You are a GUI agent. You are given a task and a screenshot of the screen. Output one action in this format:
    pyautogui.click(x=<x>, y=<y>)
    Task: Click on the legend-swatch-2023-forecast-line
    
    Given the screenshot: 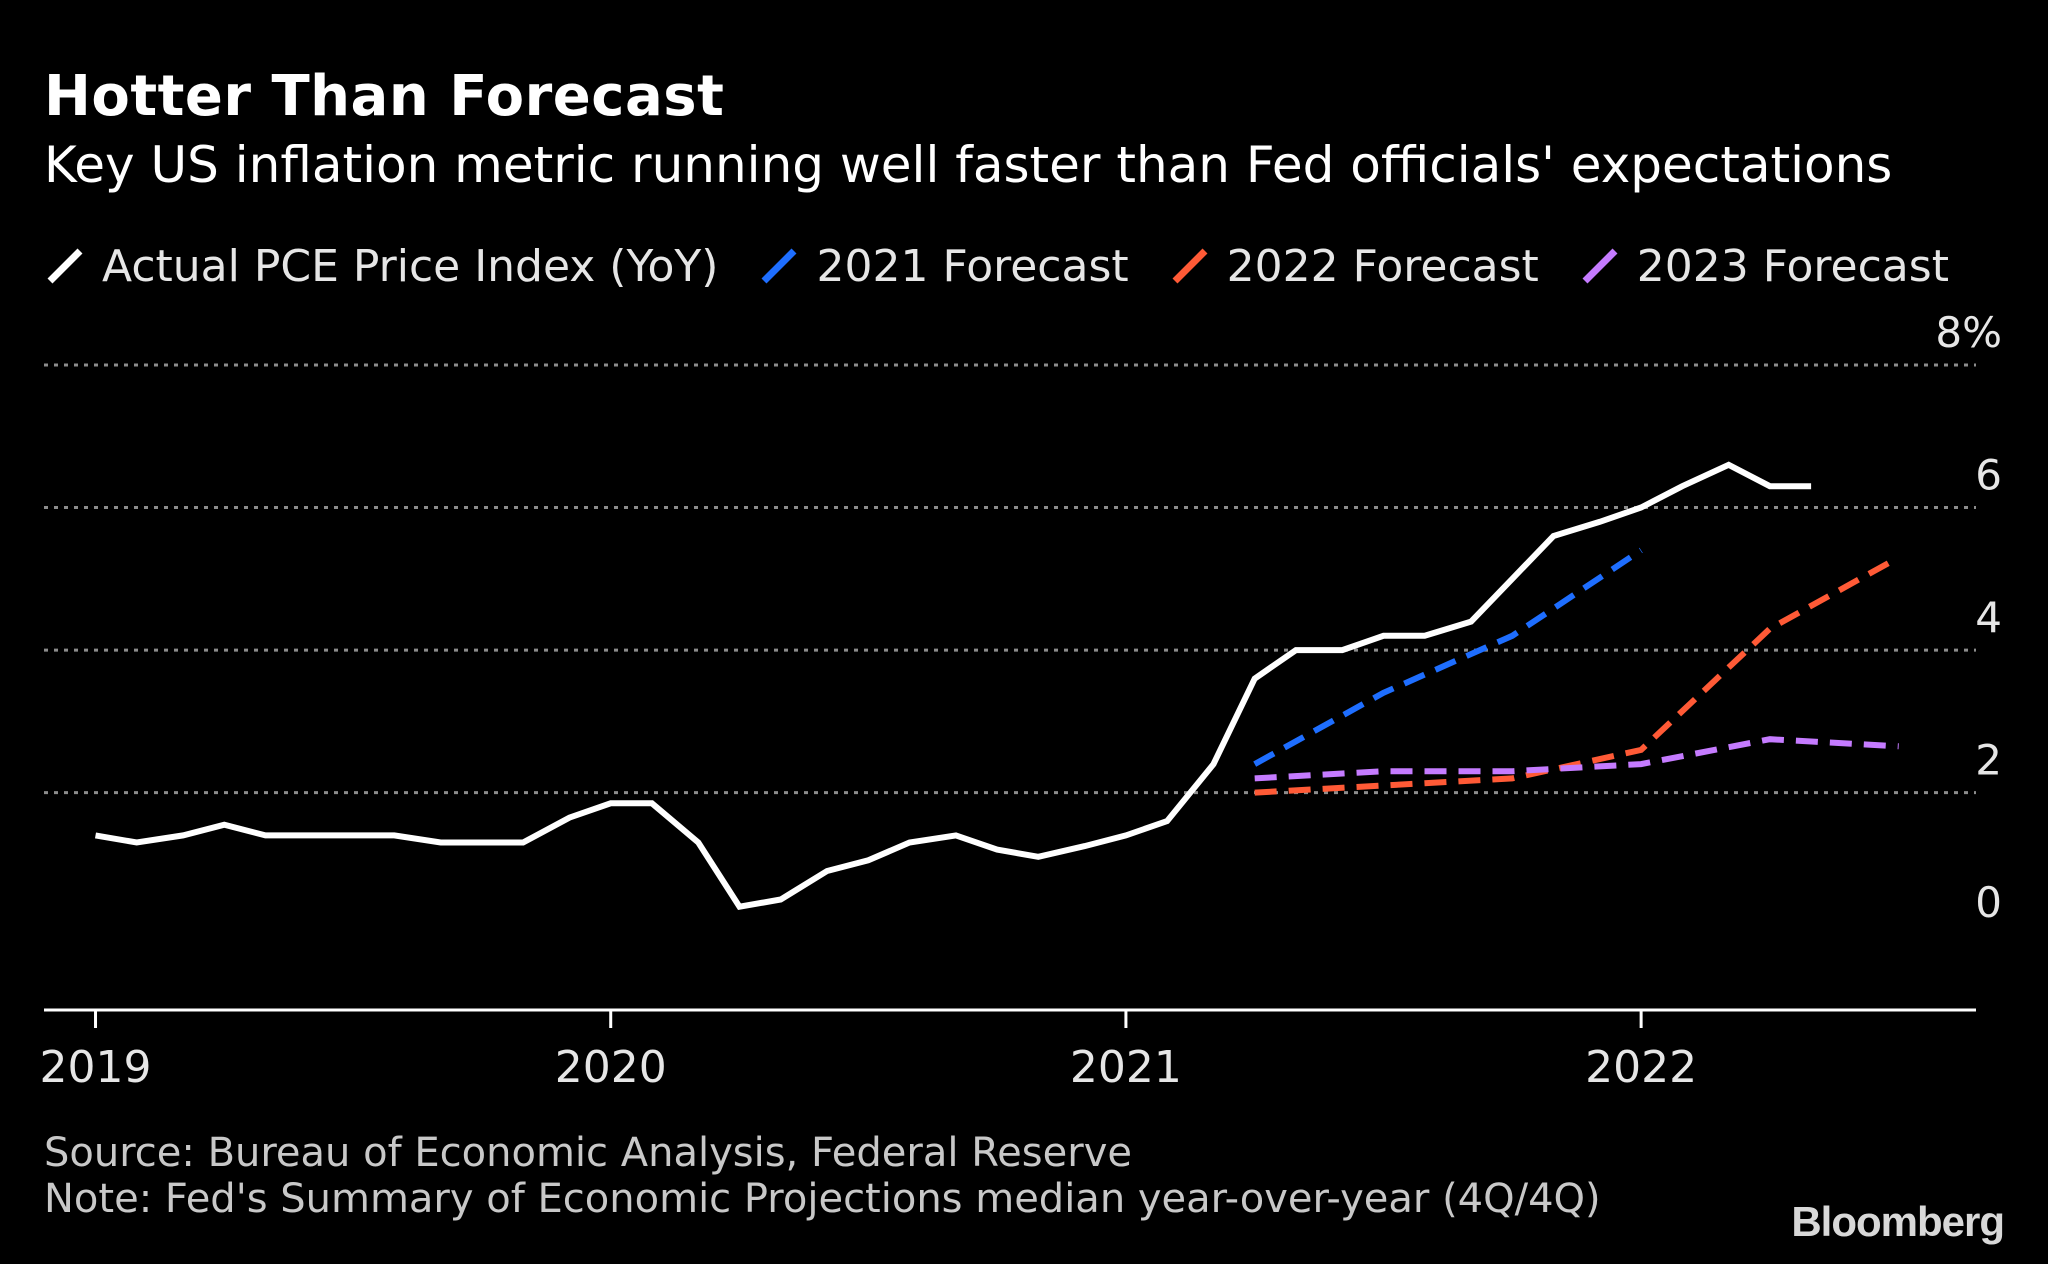 What is the action you would take?
    pyautogui.click(x=1600, y=266)
    